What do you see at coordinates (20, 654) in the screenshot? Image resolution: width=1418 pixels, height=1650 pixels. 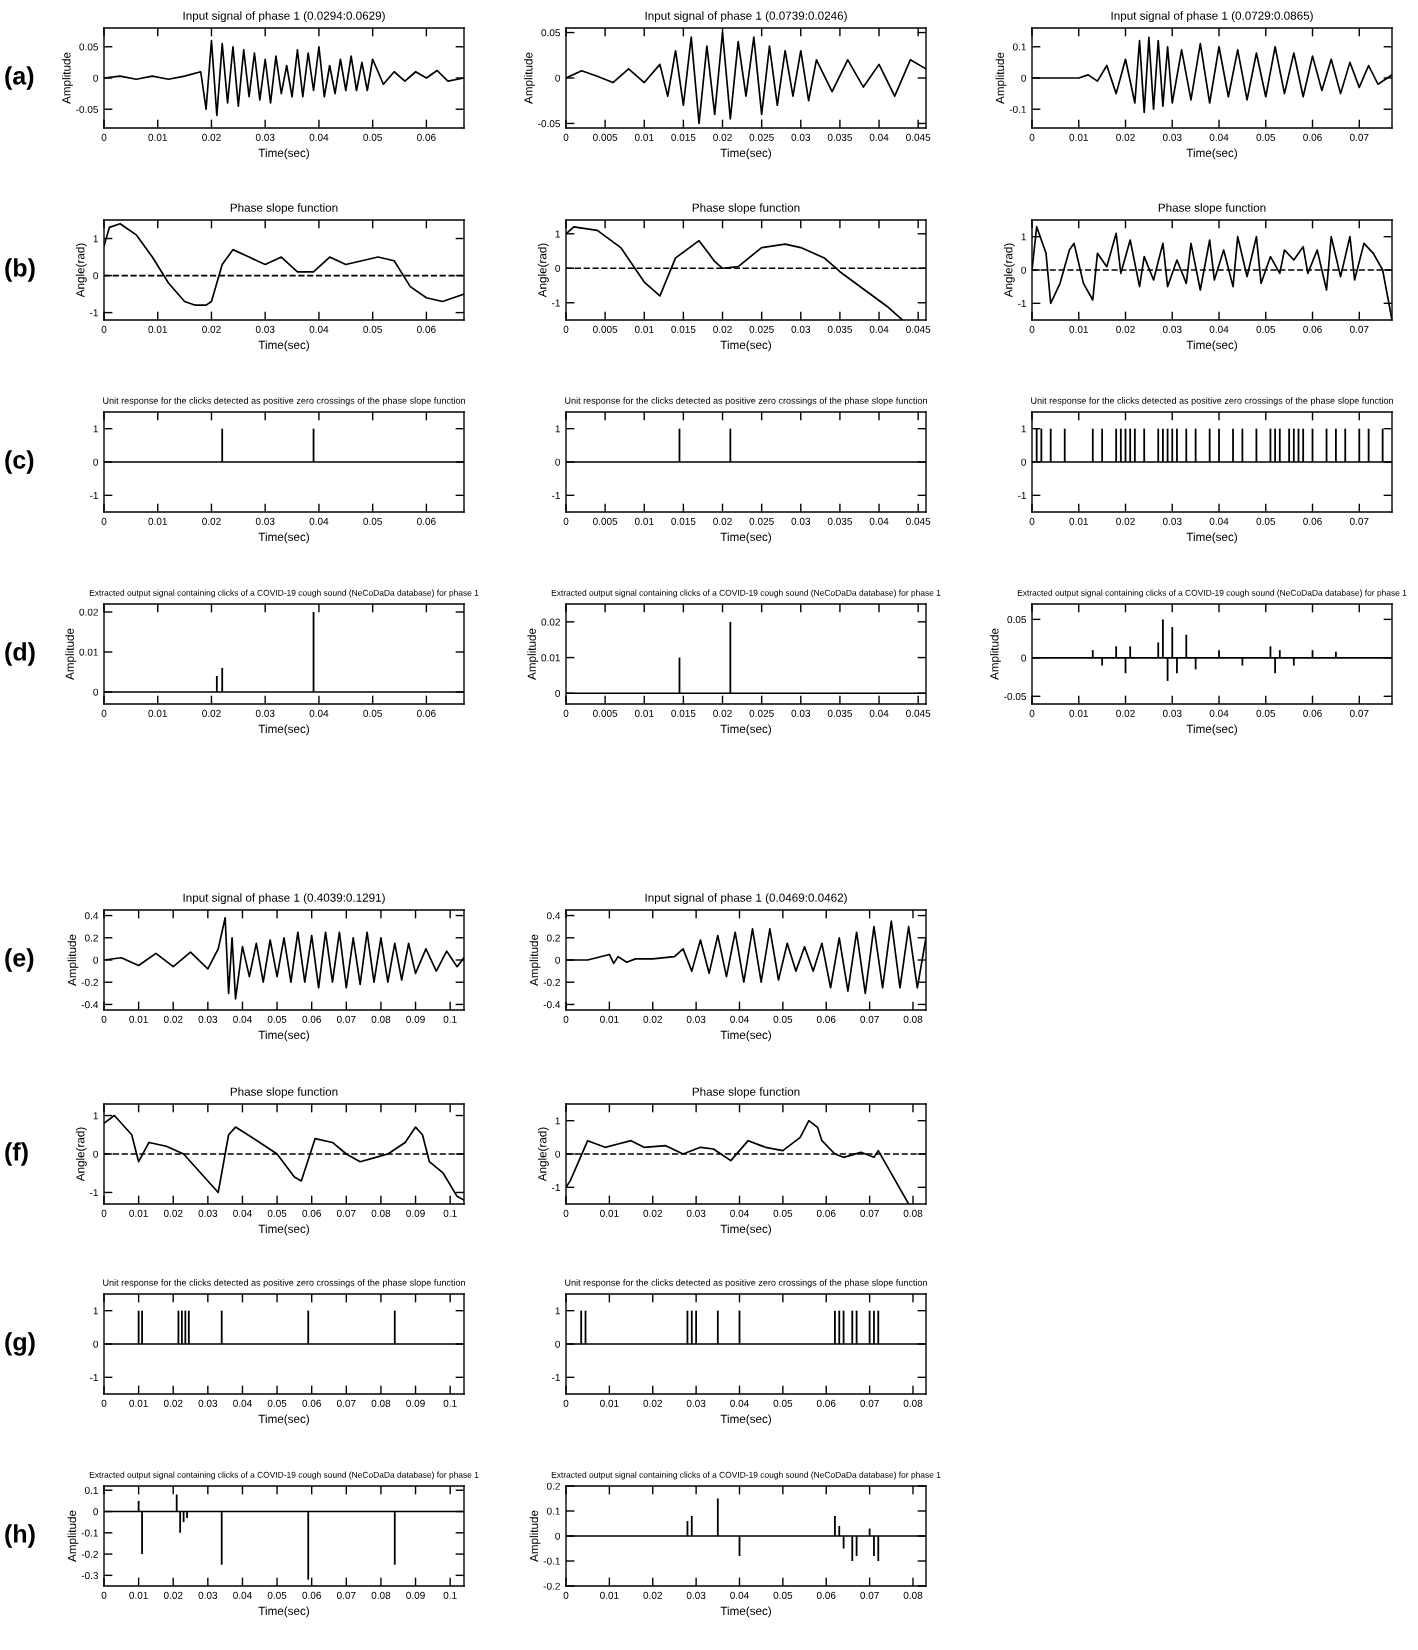 I see `text: (d)` at bounding box center [20, 654].